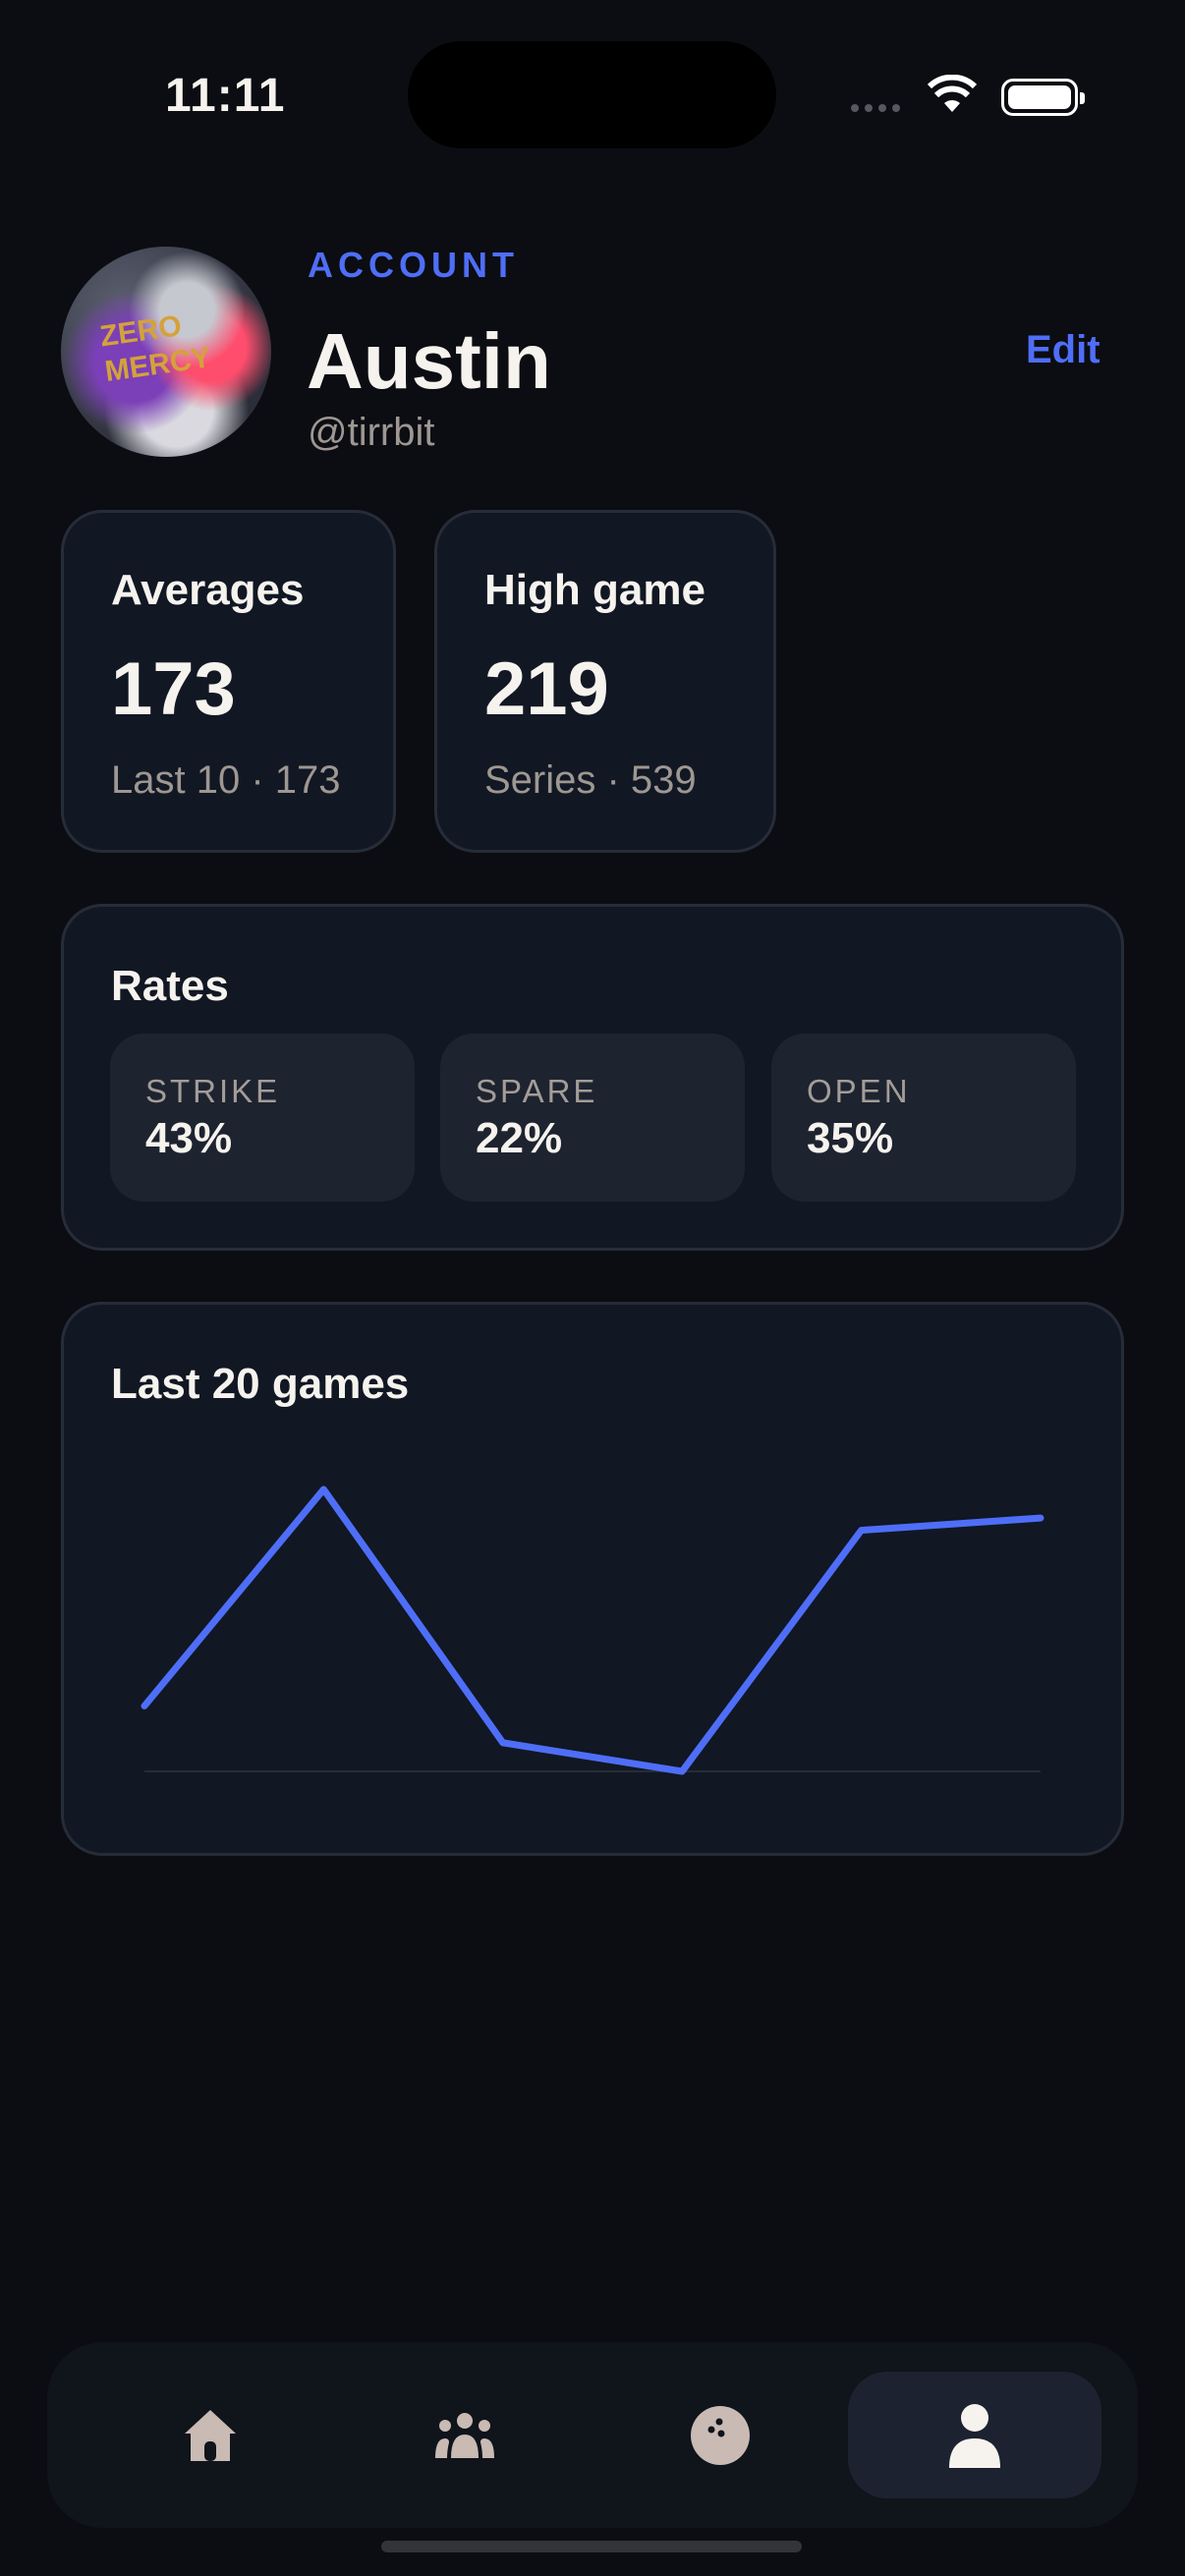 The image size is (1185, 2576). What do you see at coordinates (414, 265) in the screenshot?
I see `section-kicker: ACCOUNT` at bounding box center [414, 265].